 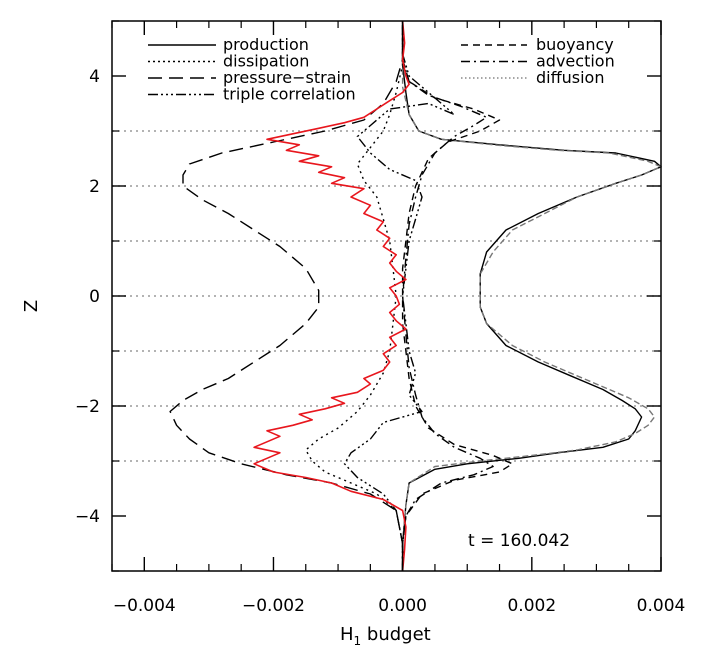 I want to click on x-axis-title: H1 budget, so click(x=385, y=636).